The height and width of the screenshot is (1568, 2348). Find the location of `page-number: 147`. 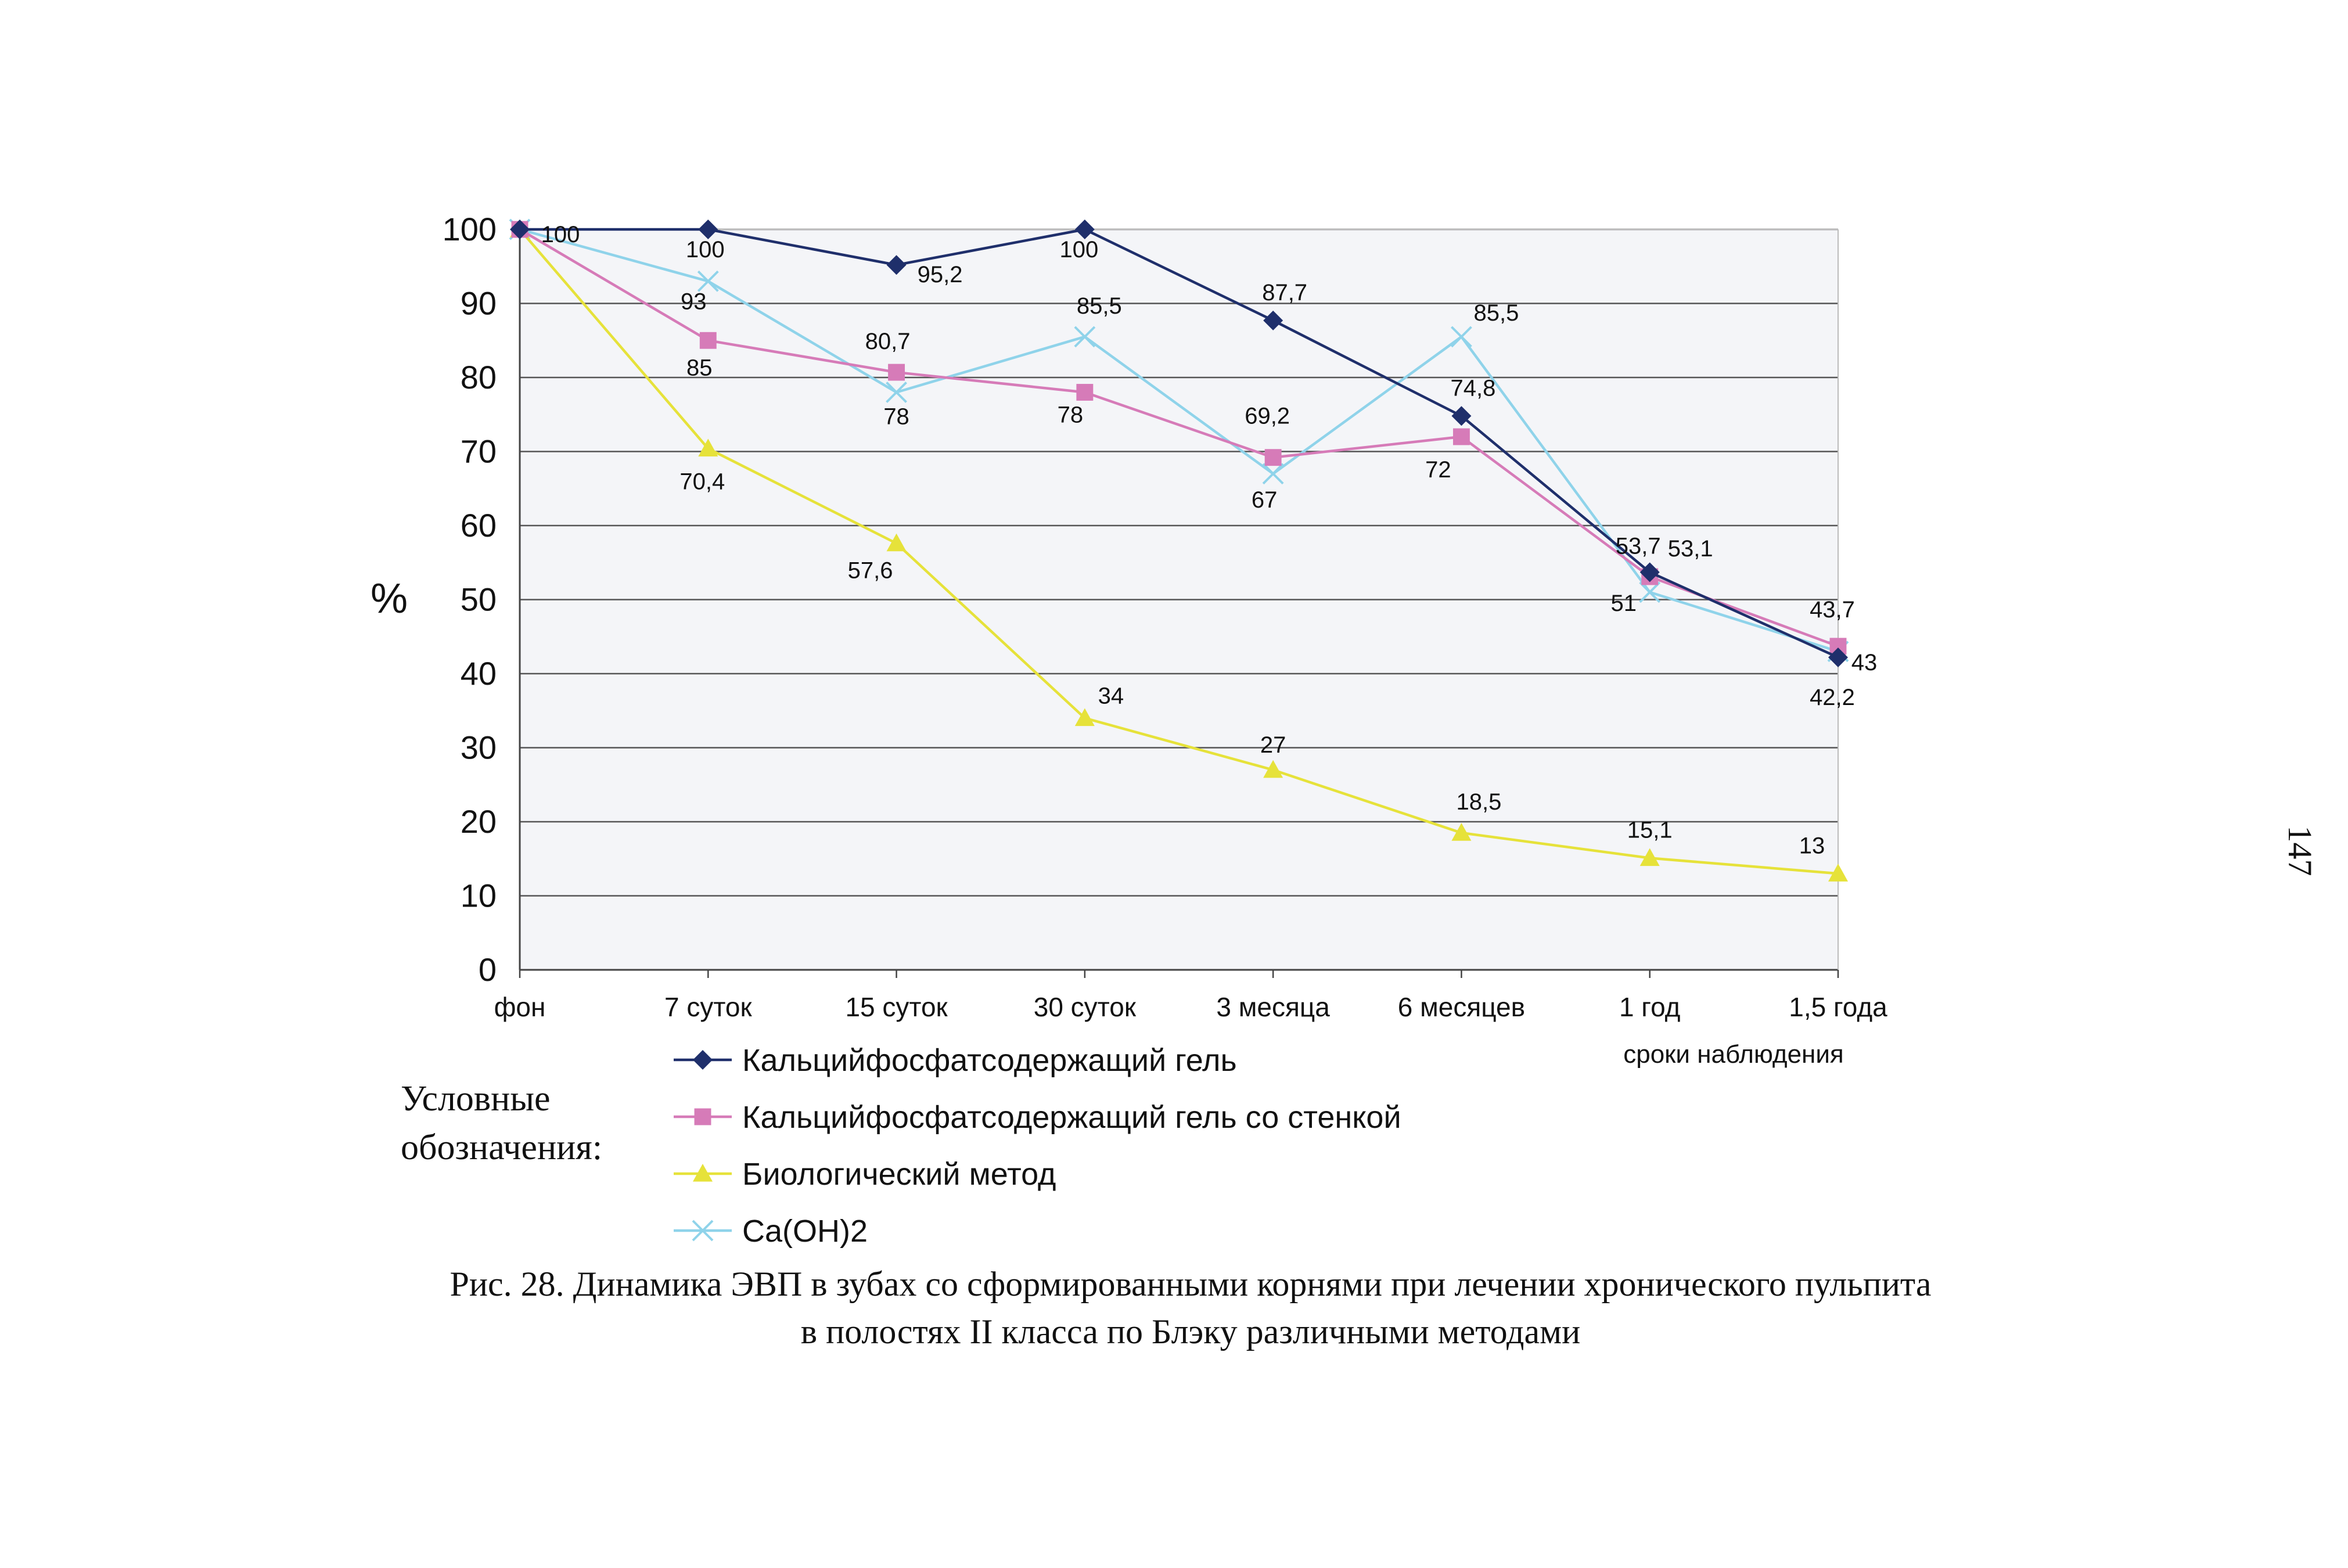

page-number: 147 is located at coordinates (2300, 850).